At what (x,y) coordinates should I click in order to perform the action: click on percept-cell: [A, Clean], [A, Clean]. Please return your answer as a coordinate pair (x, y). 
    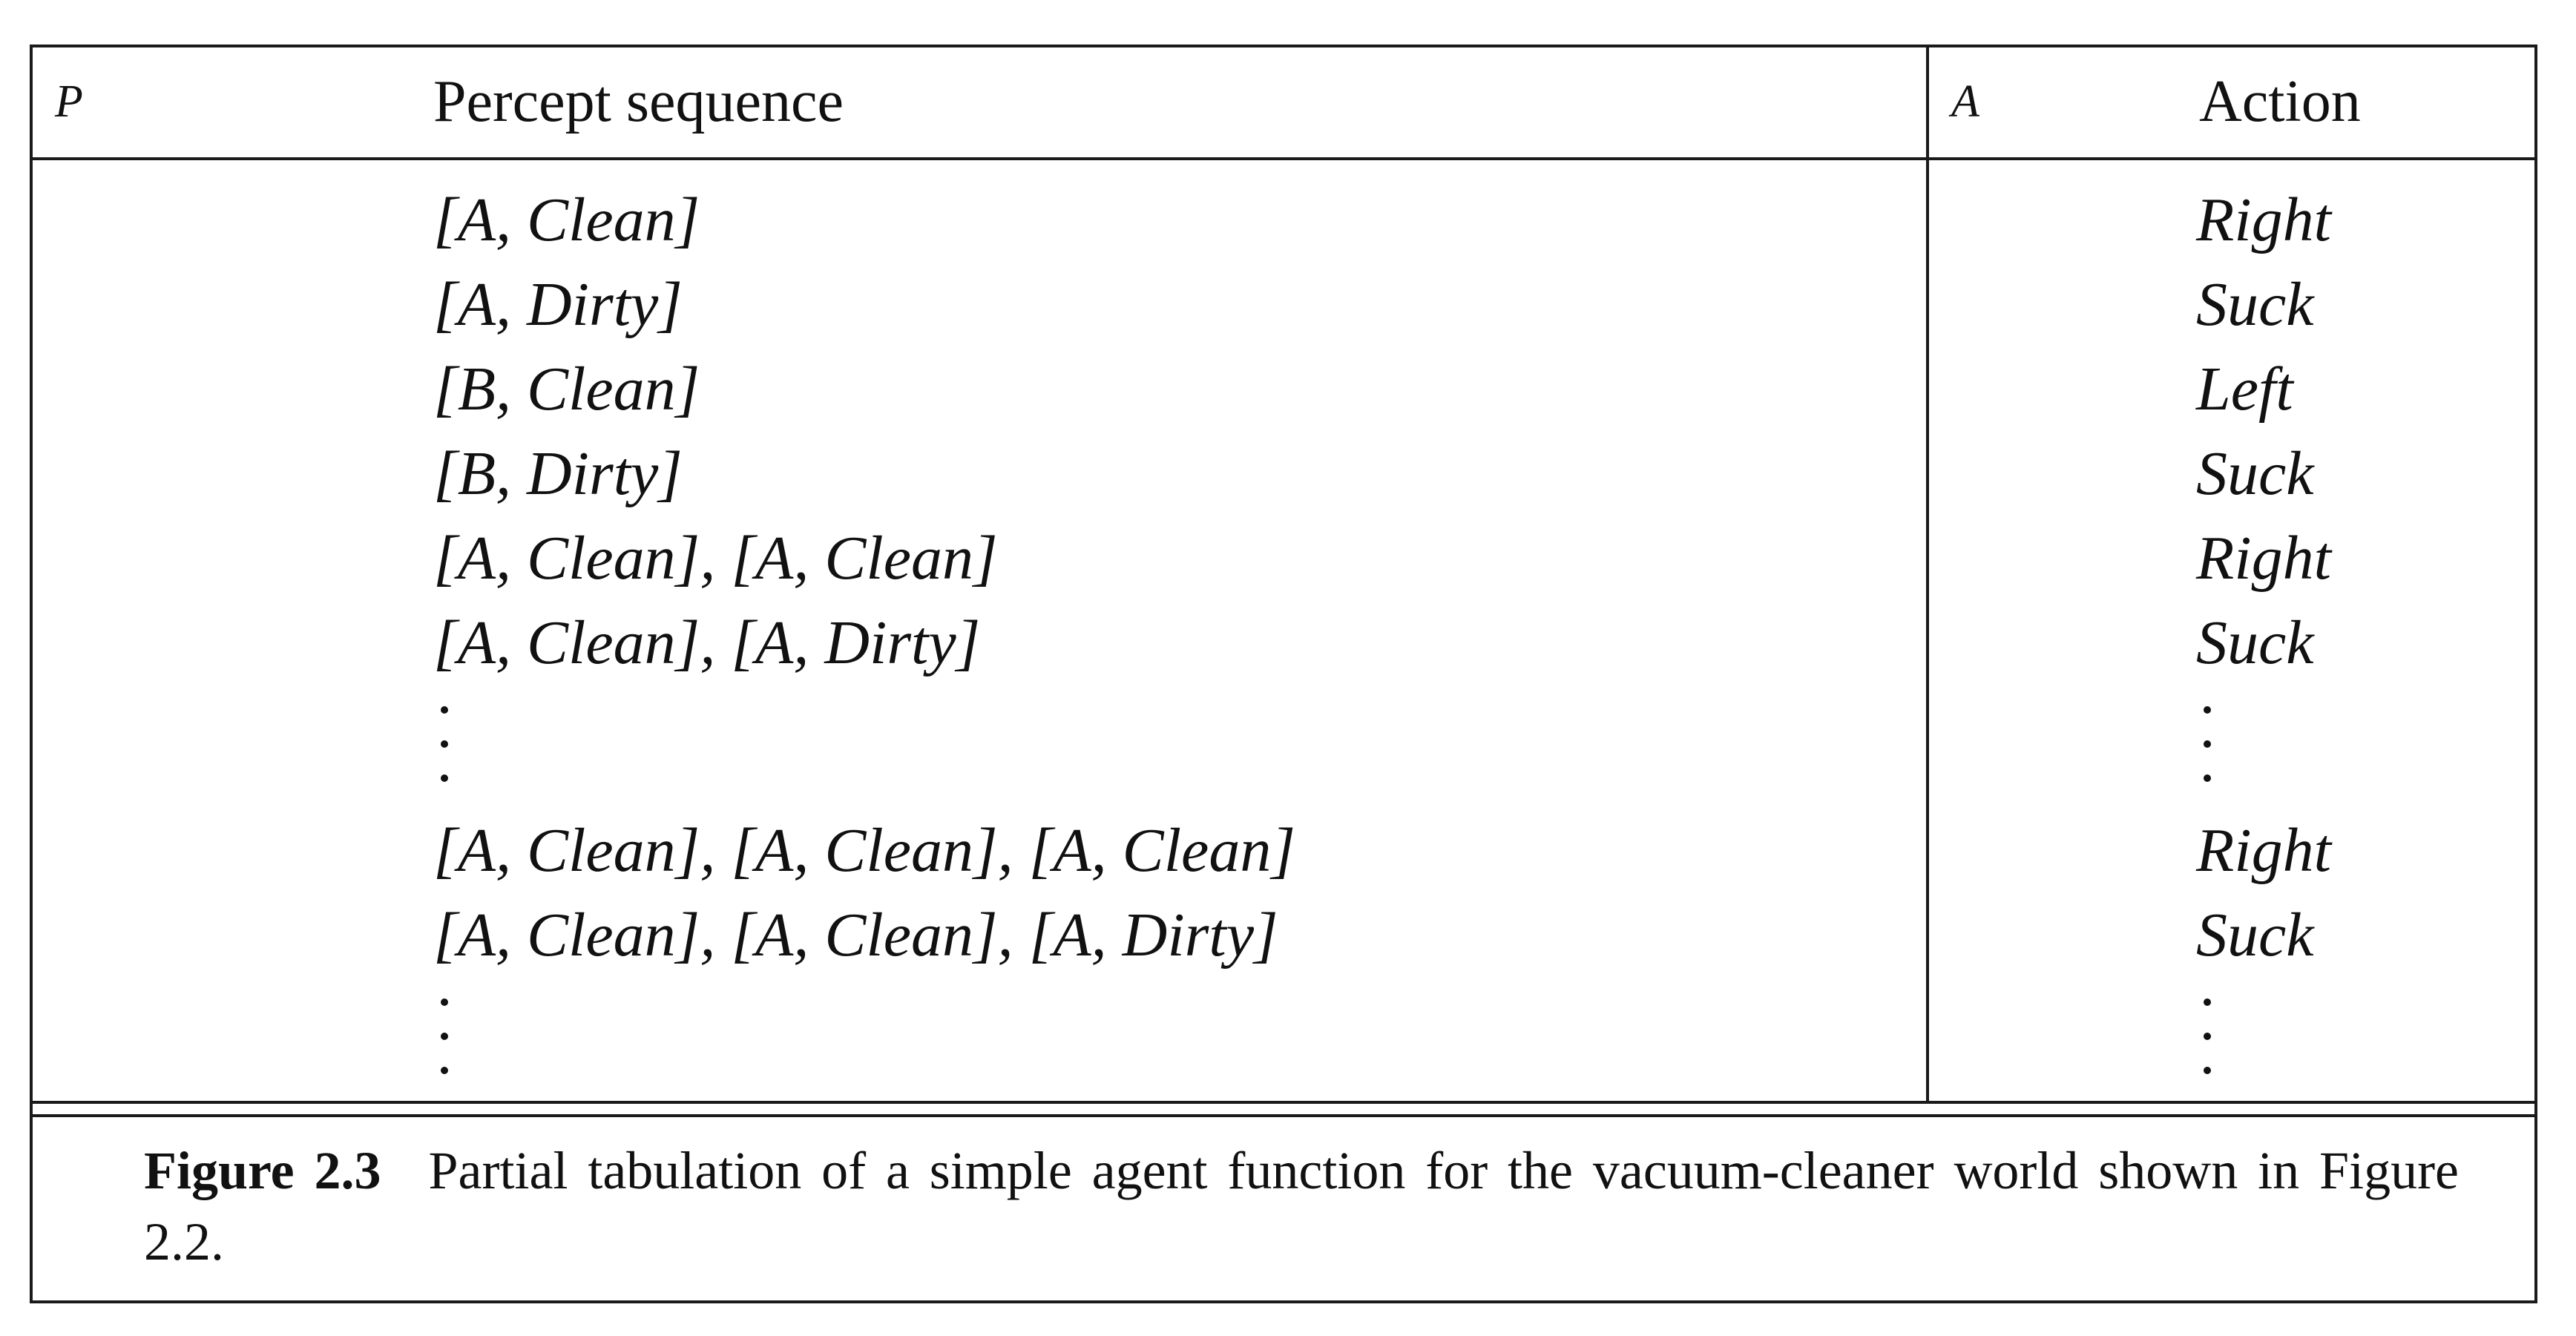
    Looking at the image, I should click on (864, 558).